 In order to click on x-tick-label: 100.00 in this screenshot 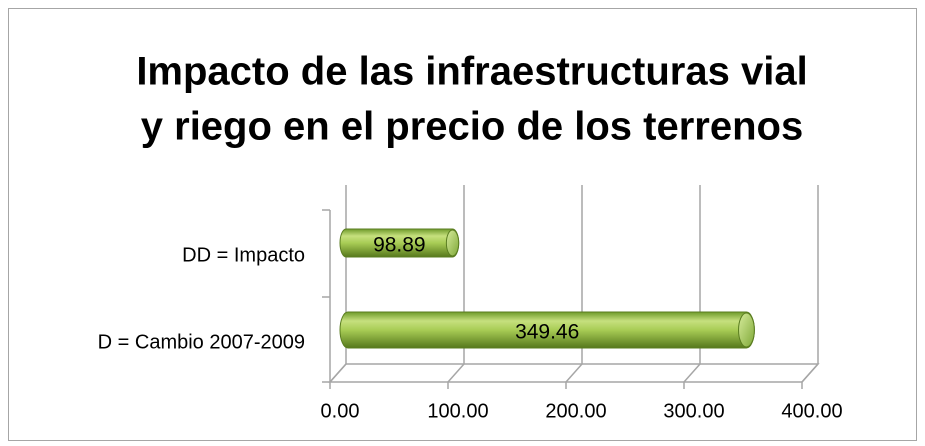, I will do `click(457, 411)`.